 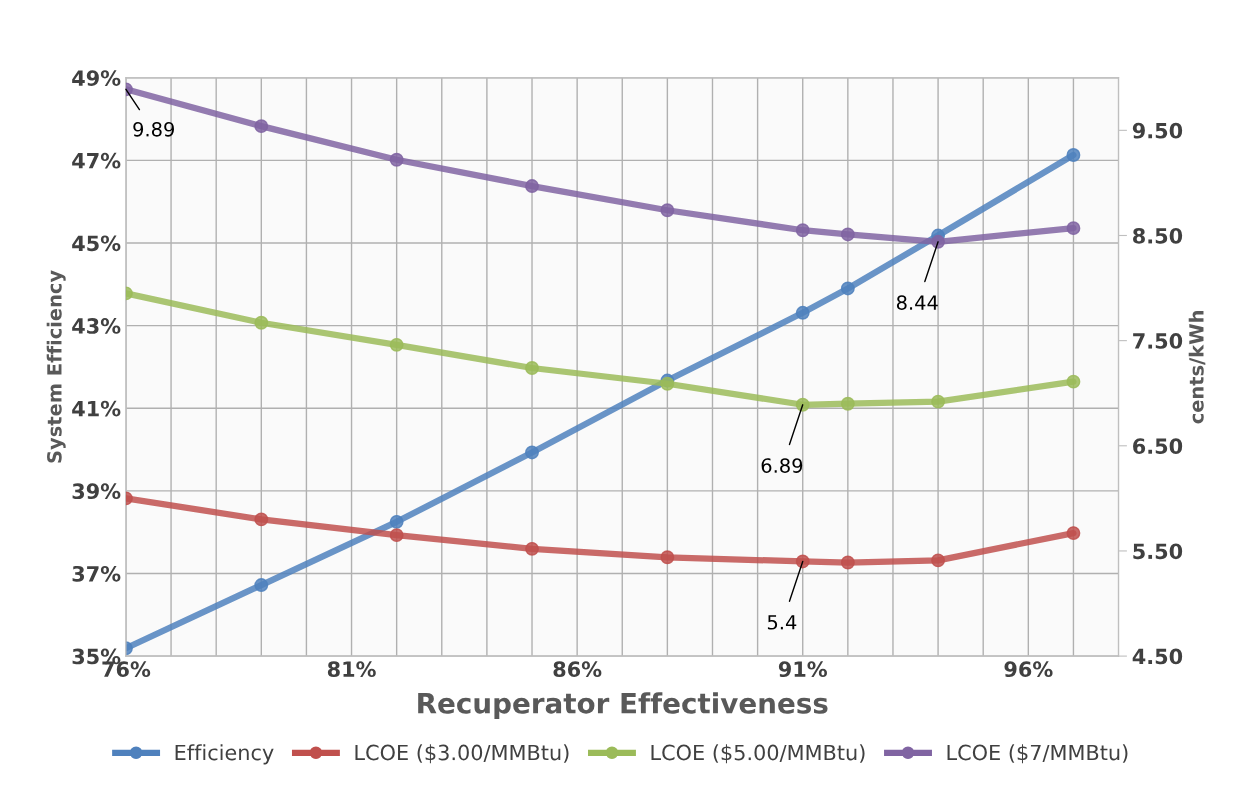 What do you see at coordinates (462, 754) in the screenshot?
I see `legend-label: LCOE ($3.00/MMBtu)` at bounding box center [462, 754].